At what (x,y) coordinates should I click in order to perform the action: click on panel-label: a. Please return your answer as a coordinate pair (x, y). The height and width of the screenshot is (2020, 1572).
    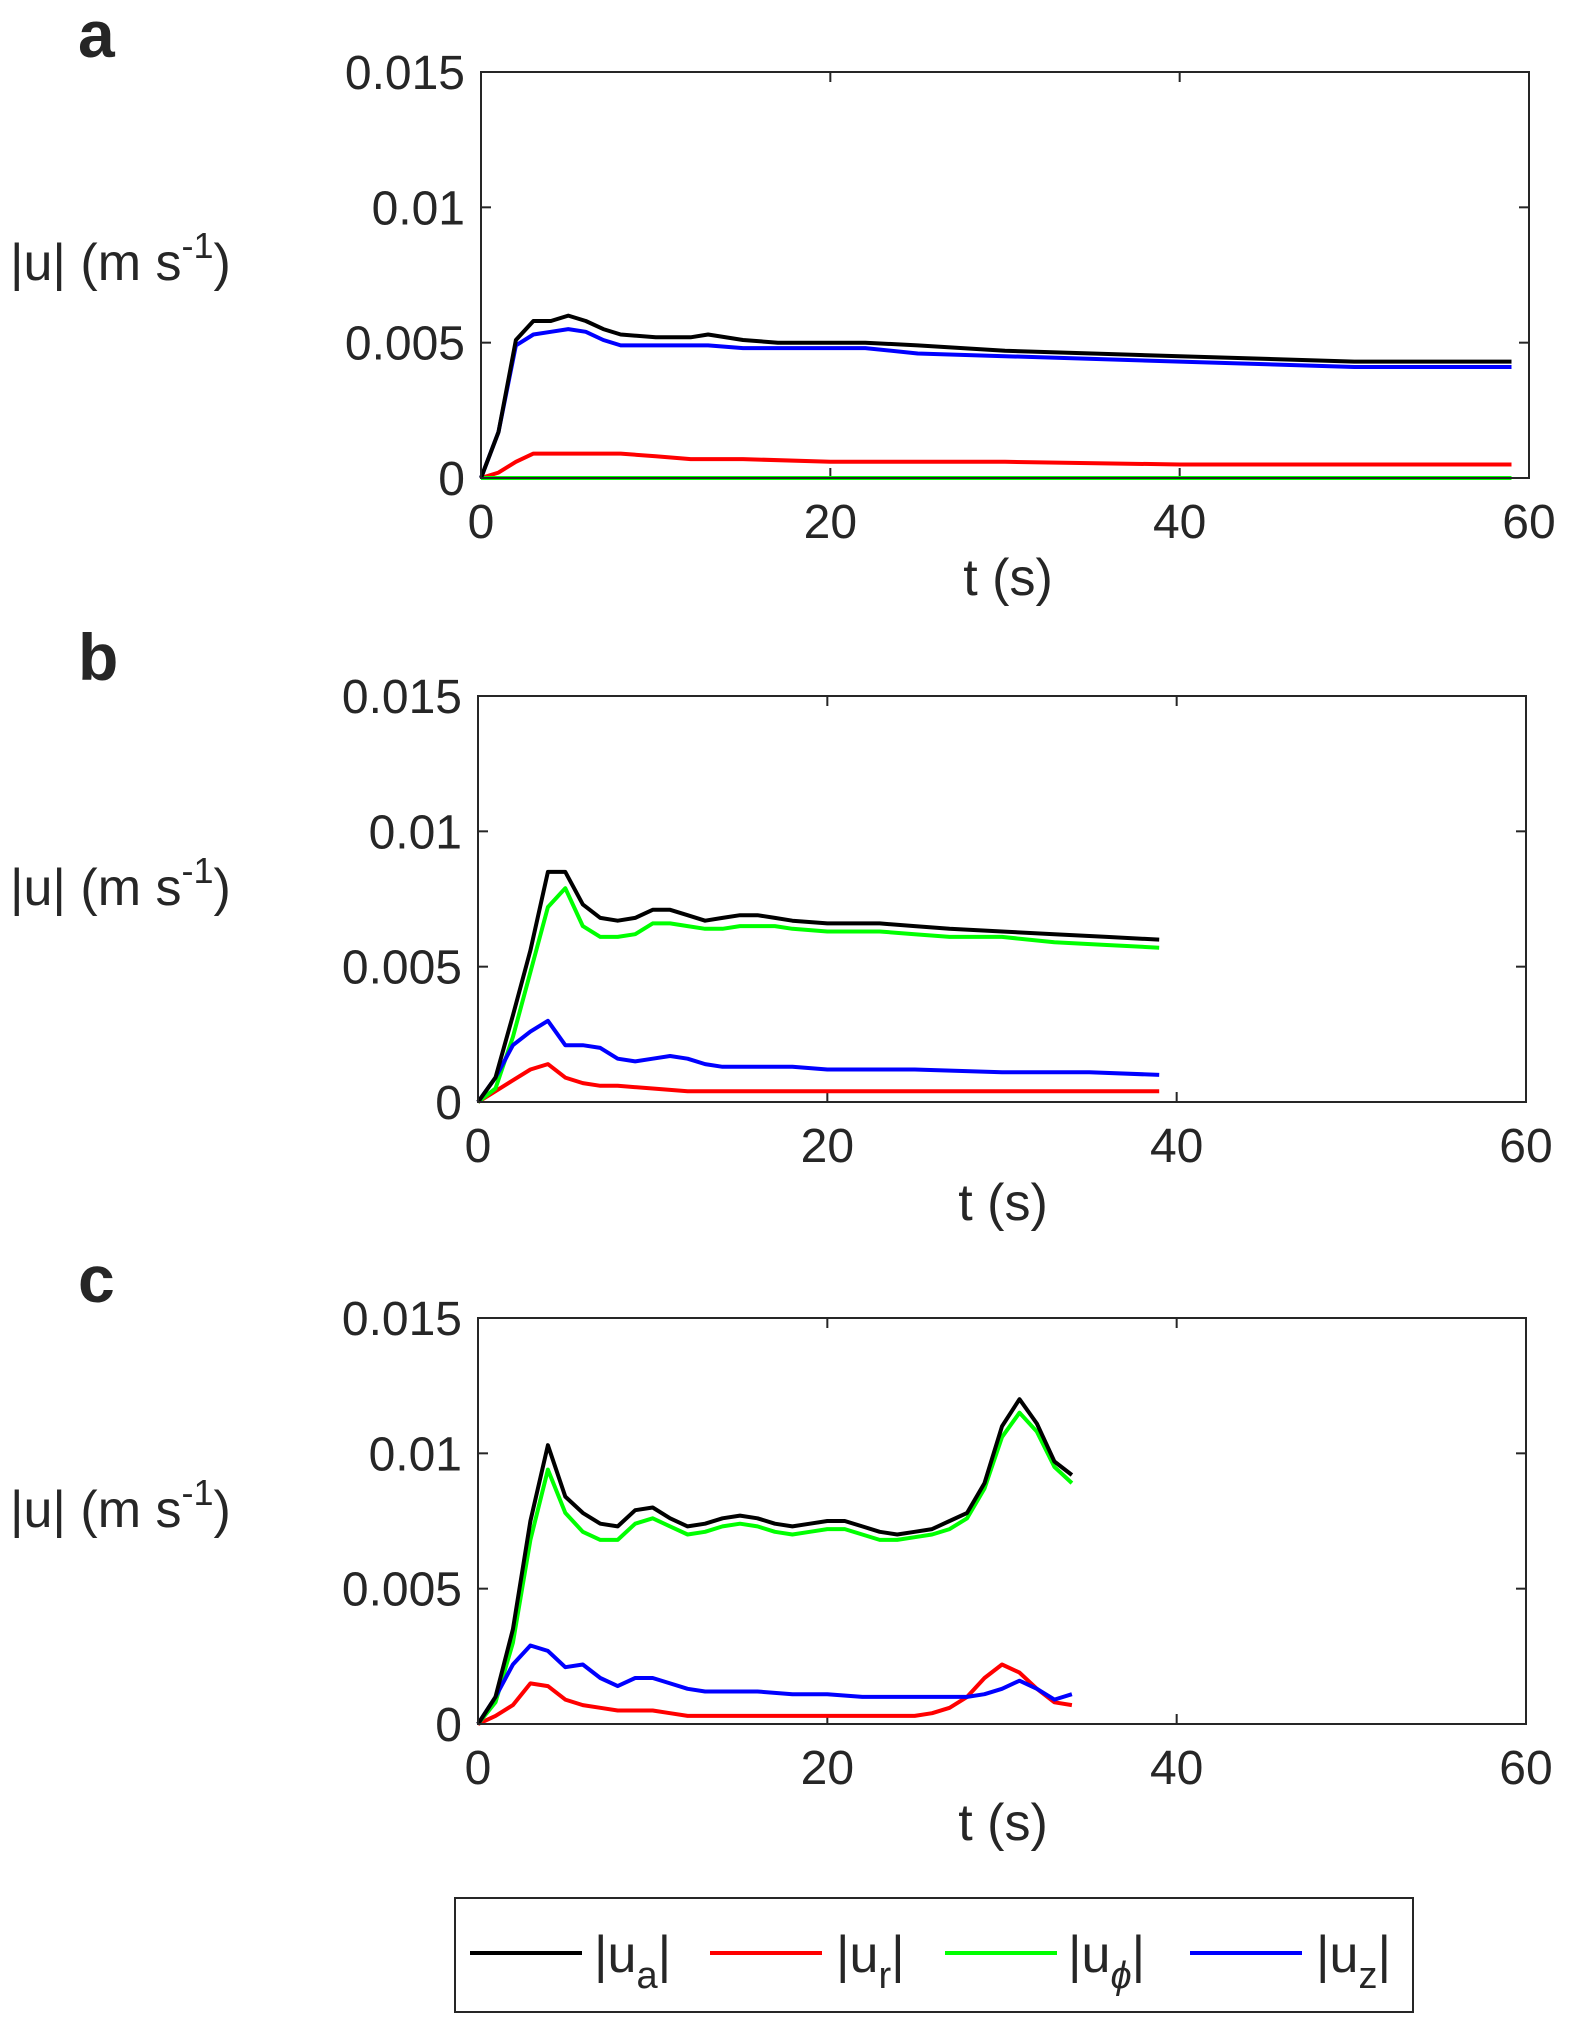
    Looking at the image, I should click on (97, 35).